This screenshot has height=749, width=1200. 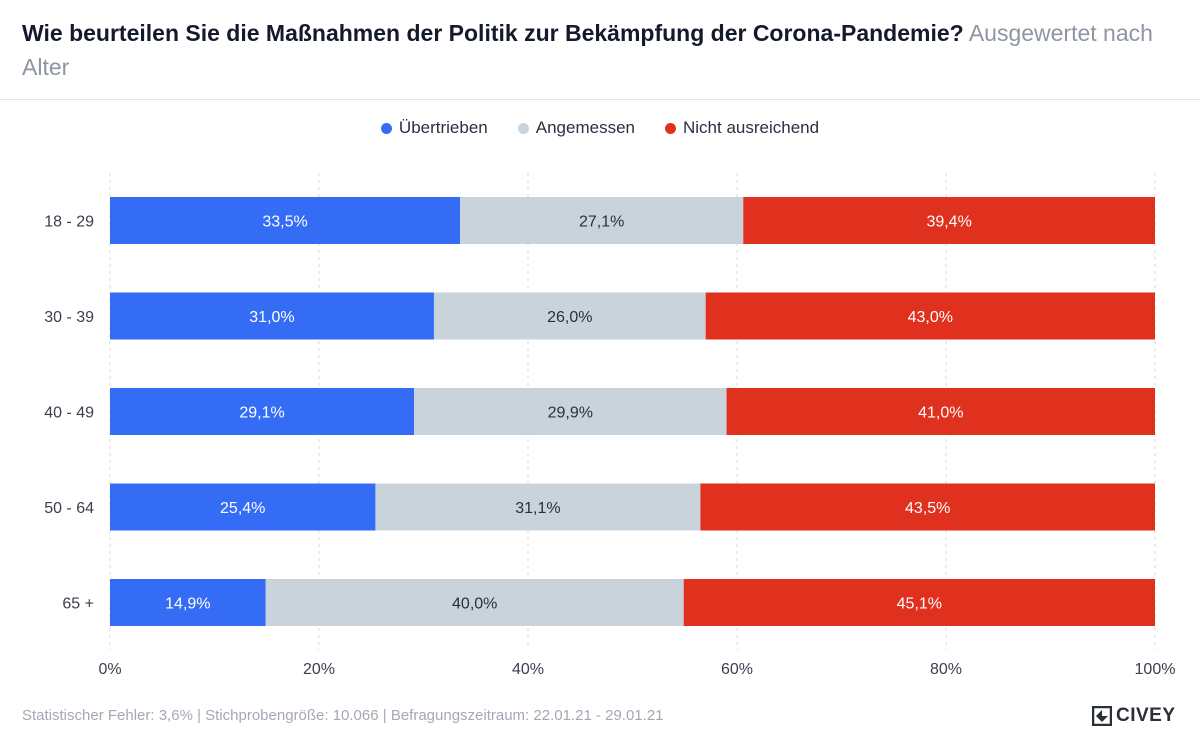 I want to click on legend-item-uebertrieben: Übertrieben, so click(x=434, y=128).